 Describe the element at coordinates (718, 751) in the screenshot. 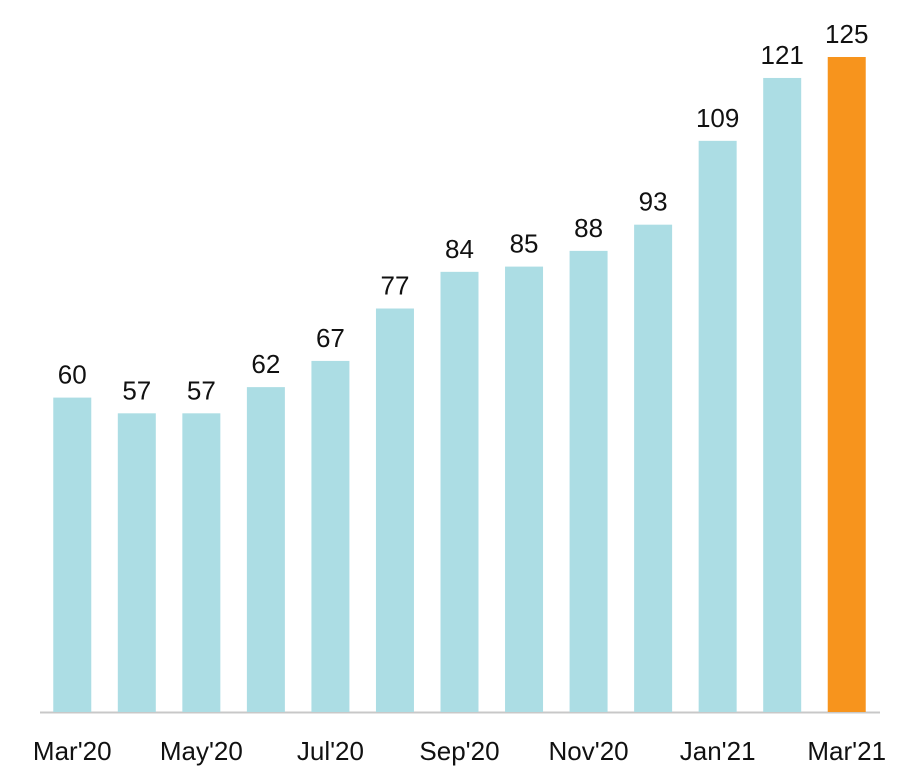

I see `x-tick-label: Jan'21` at that location.